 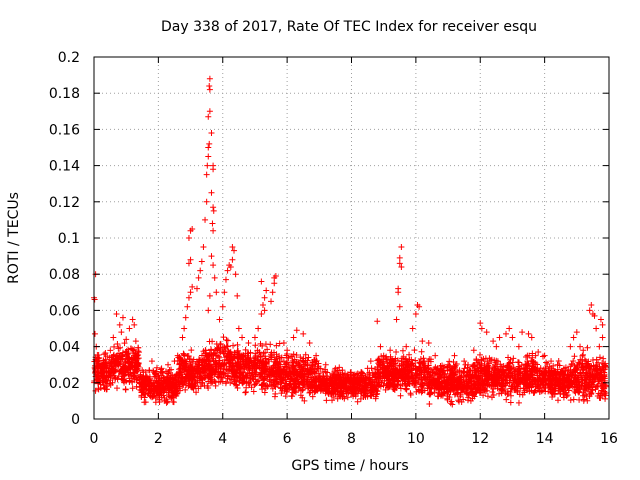 What do you see at coordinates (64, 275) in the screenshot?
I see `y-tick-label: 0.08` at bounding box center [64, 275].